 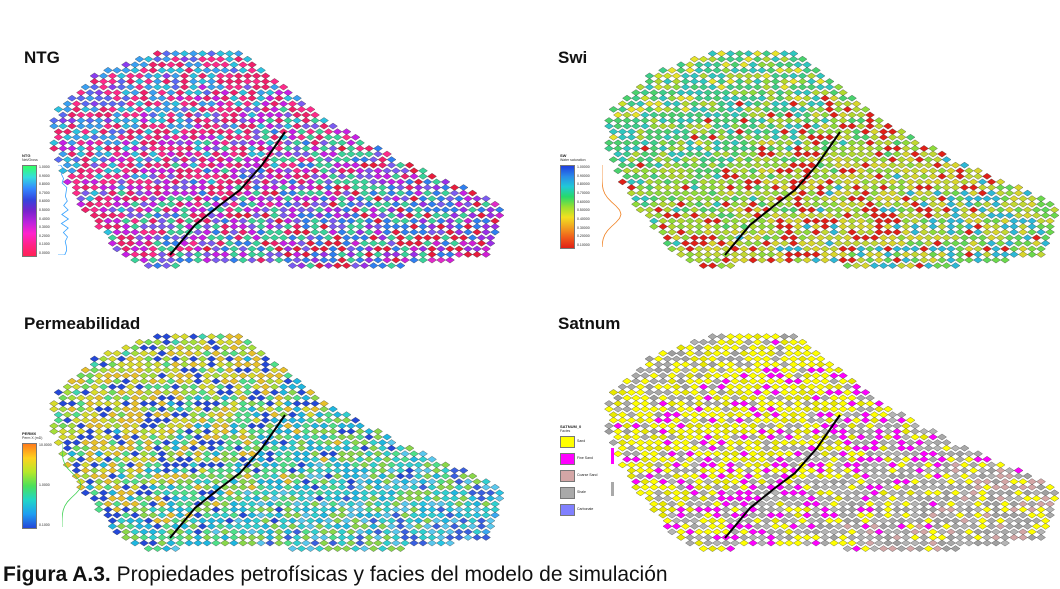 I want to click on colorbar-tick-label: 0.9000, so click(x=44, y=175).